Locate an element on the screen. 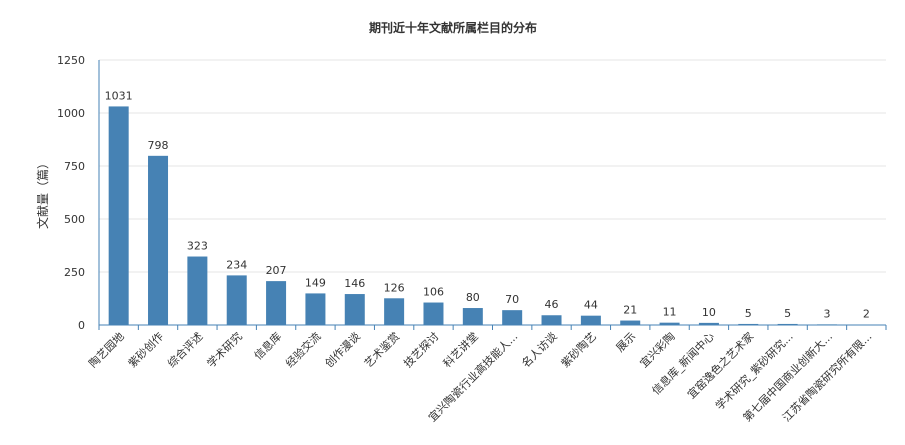  x-tick-label: 展示 is located at coordinates (626, 342).